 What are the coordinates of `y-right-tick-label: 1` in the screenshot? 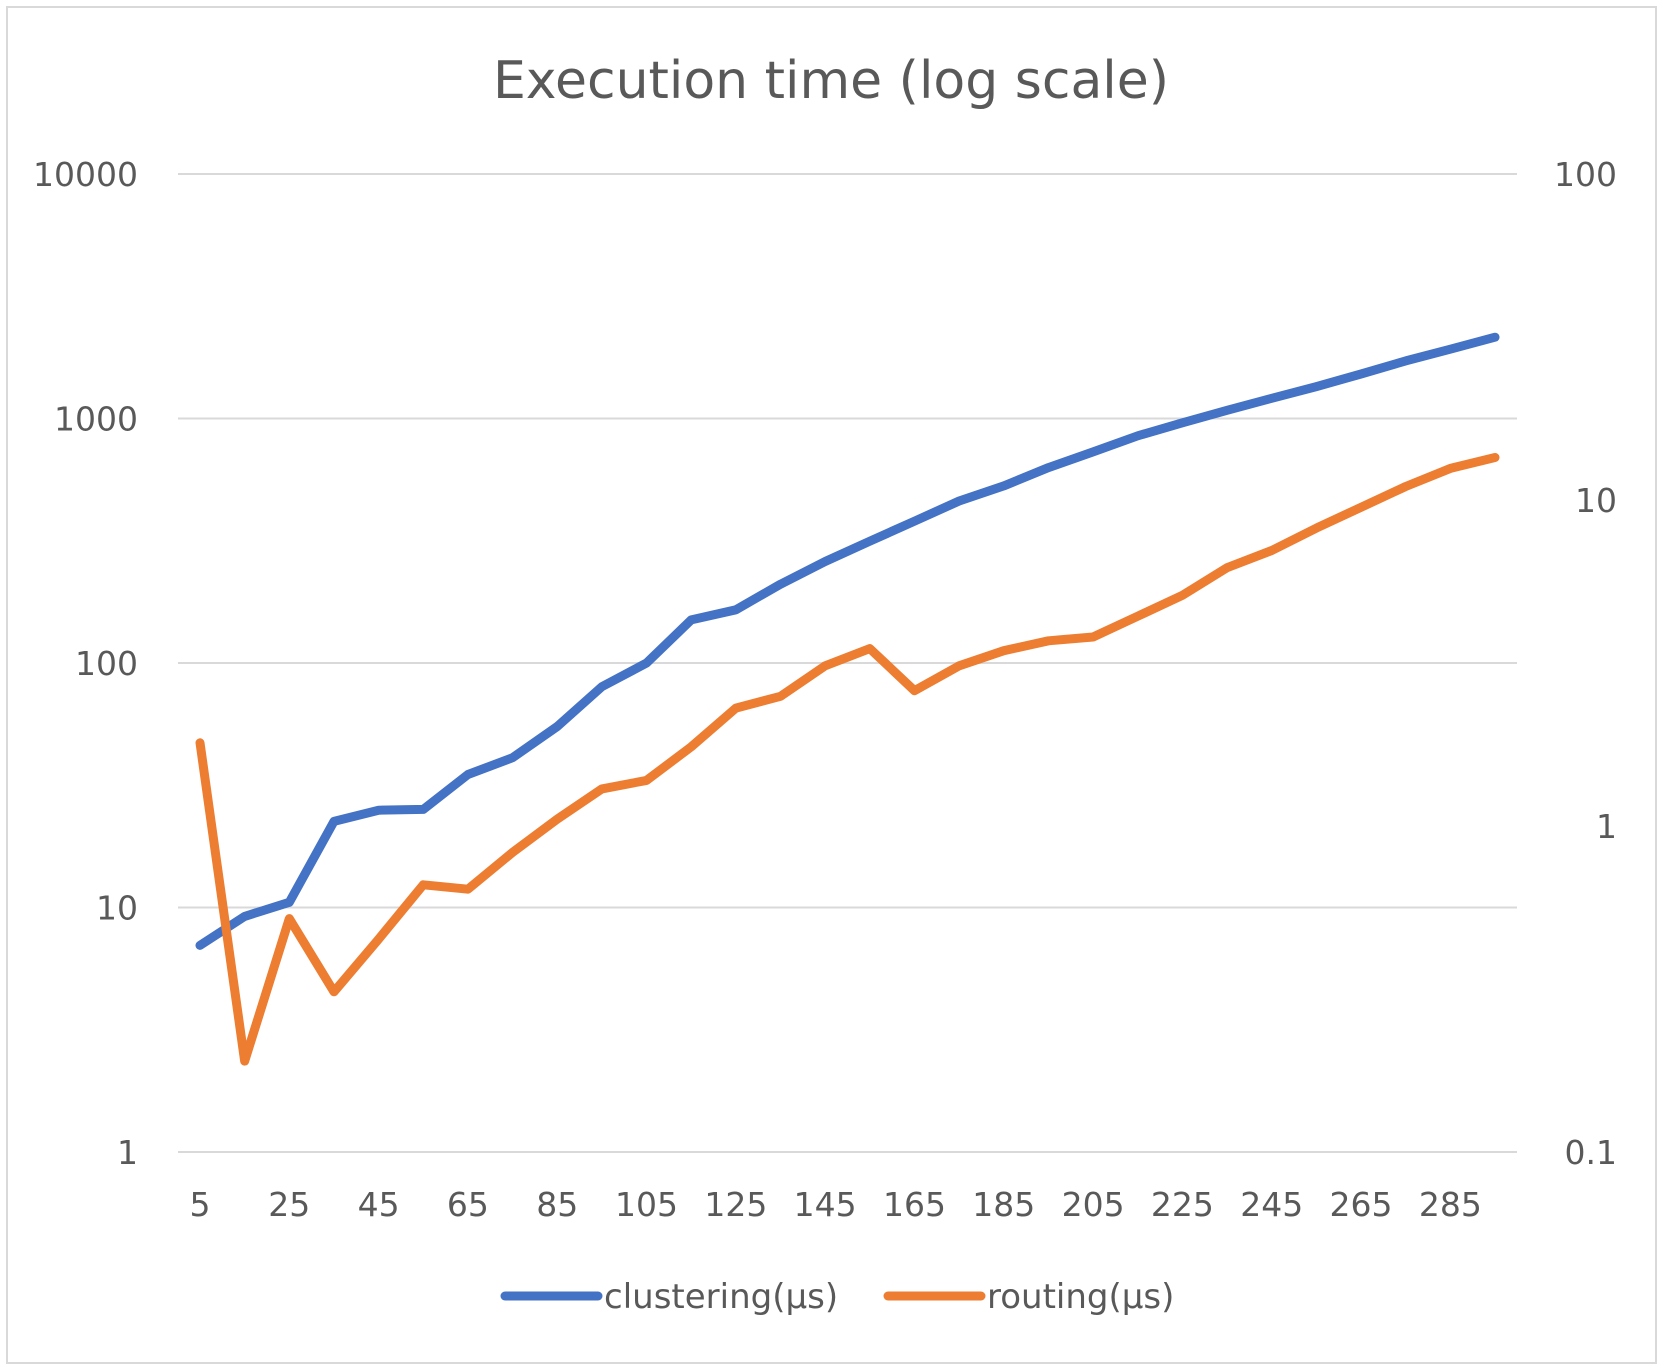 It's located at (1606, 826).